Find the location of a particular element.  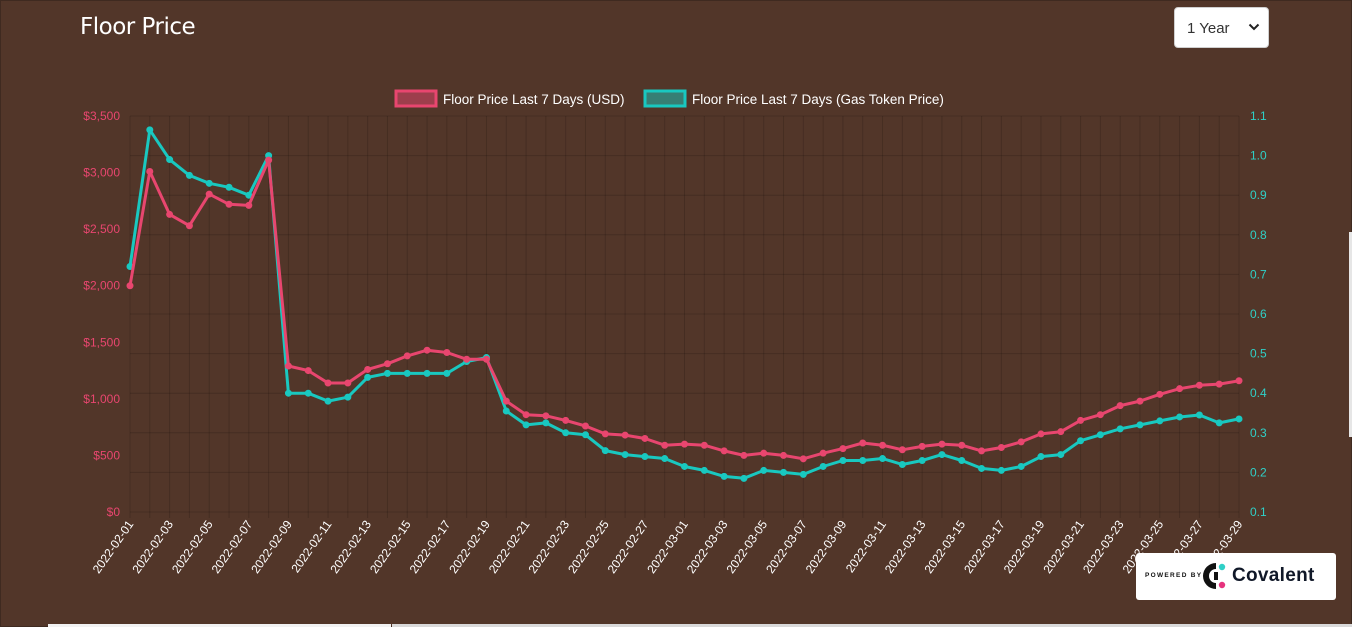

y-right-tick-label: 0.2 is located at coordinates (1258, 472).